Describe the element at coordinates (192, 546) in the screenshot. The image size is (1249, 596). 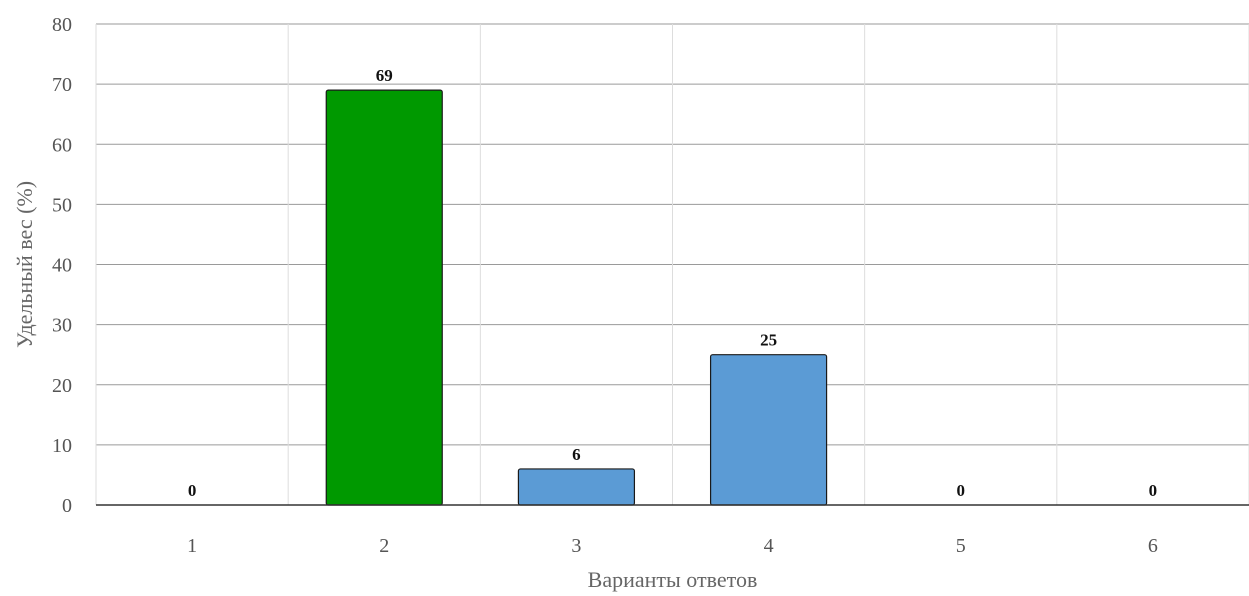
I see `x-tick-label: 1` at that location.